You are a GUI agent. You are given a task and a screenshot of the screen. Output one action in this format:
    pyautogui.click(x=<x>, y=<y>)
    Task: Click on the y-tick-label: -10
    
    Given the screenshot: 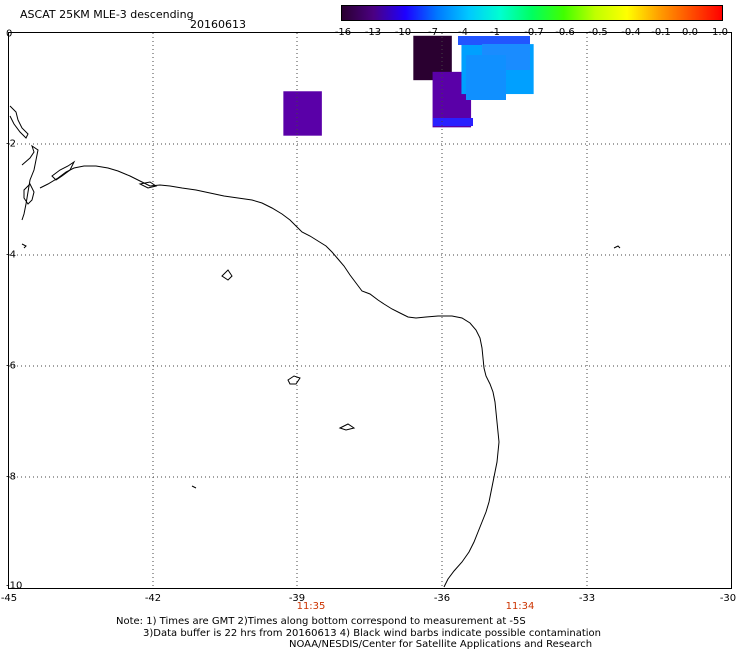 What is the action you would take?
    pyautogui.click(x=14, y=586)
    